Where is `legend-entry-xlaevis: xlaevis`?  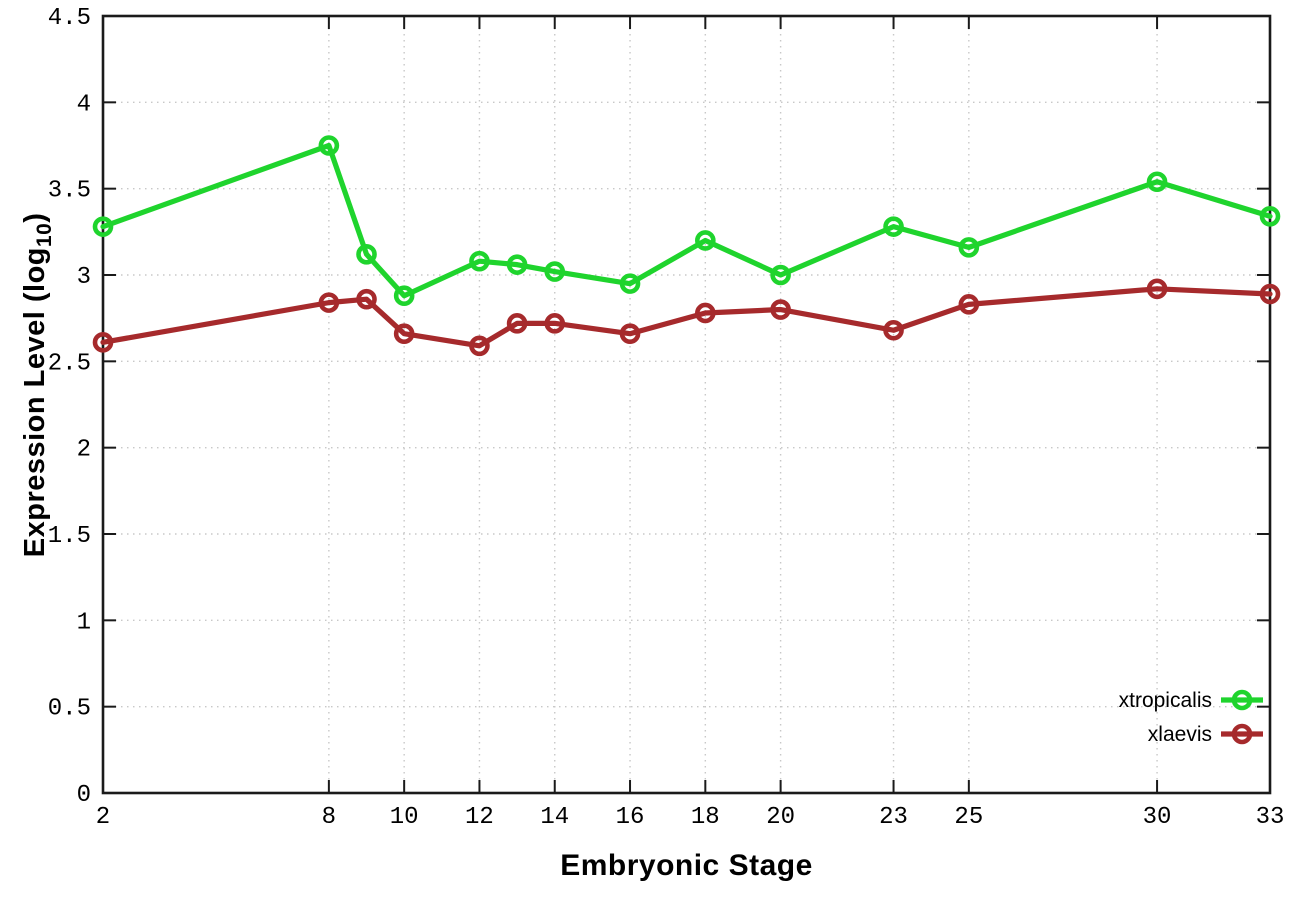
legend-entry-xlaevis: xlaevis is located at coordinates (1205, 734).